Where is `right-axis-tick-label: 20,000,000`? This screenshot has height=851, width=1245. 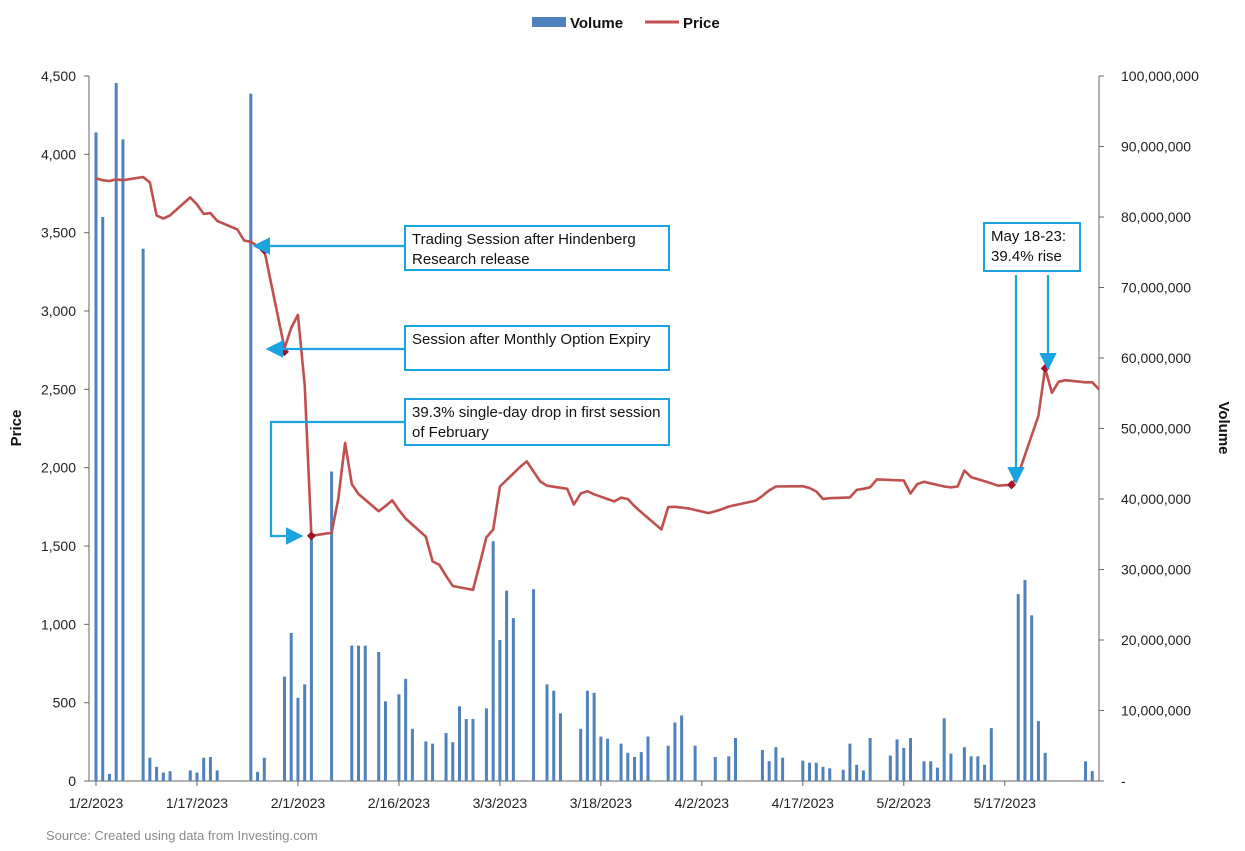 right-axis-tick-label: 20,000,000 is located at coordinates (1156, 640).